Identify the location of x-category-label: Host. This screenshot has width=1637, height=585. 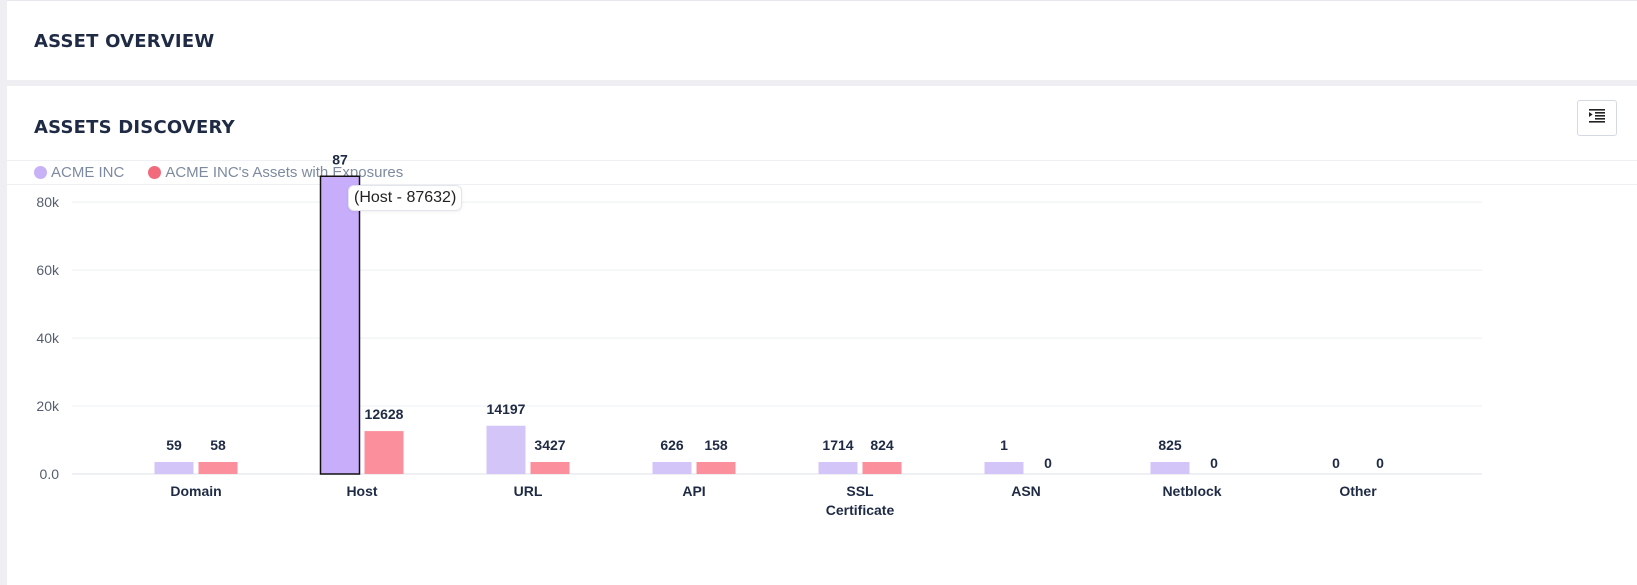
(361, 491).